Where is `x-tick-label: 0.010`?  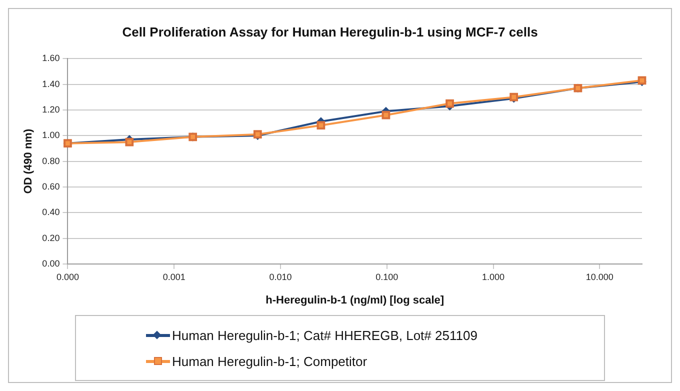
x-tick-label: 0.010 is located at coordinates (280, 277).